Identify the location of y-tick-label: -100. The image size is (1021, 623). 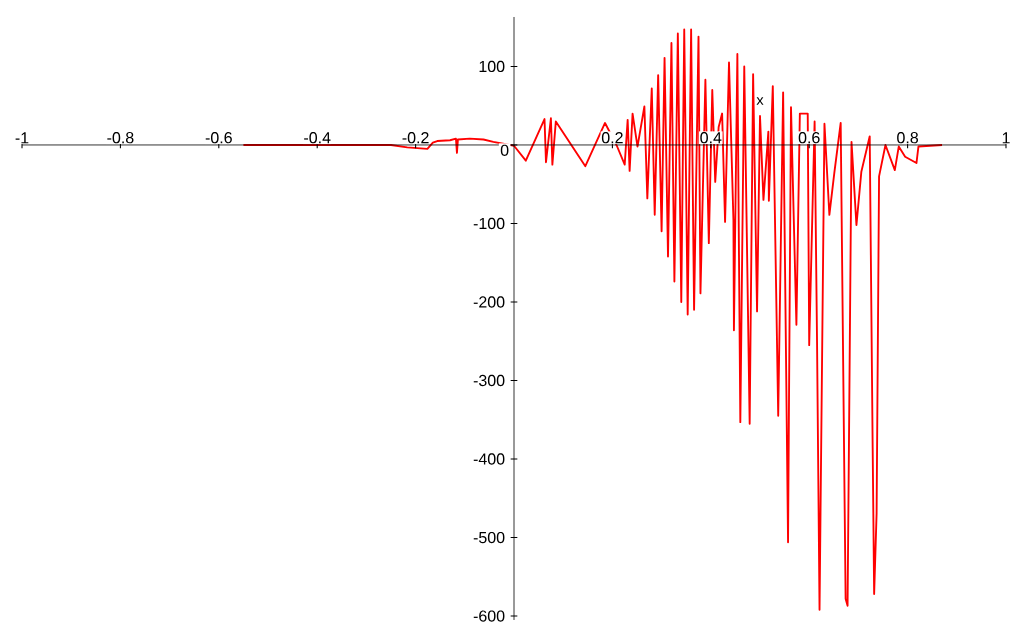
(489, 223).